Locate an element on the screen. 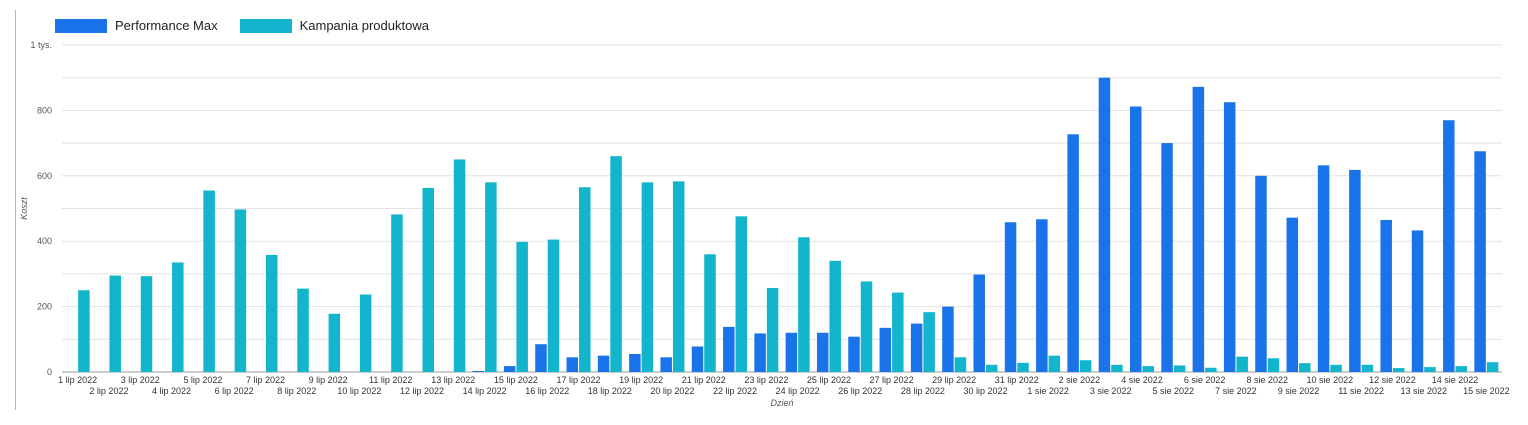 The height and width of the screenshot is (425, 1528). x-tick-label: 21 lip 2022 is located at coordinates (704, 380).